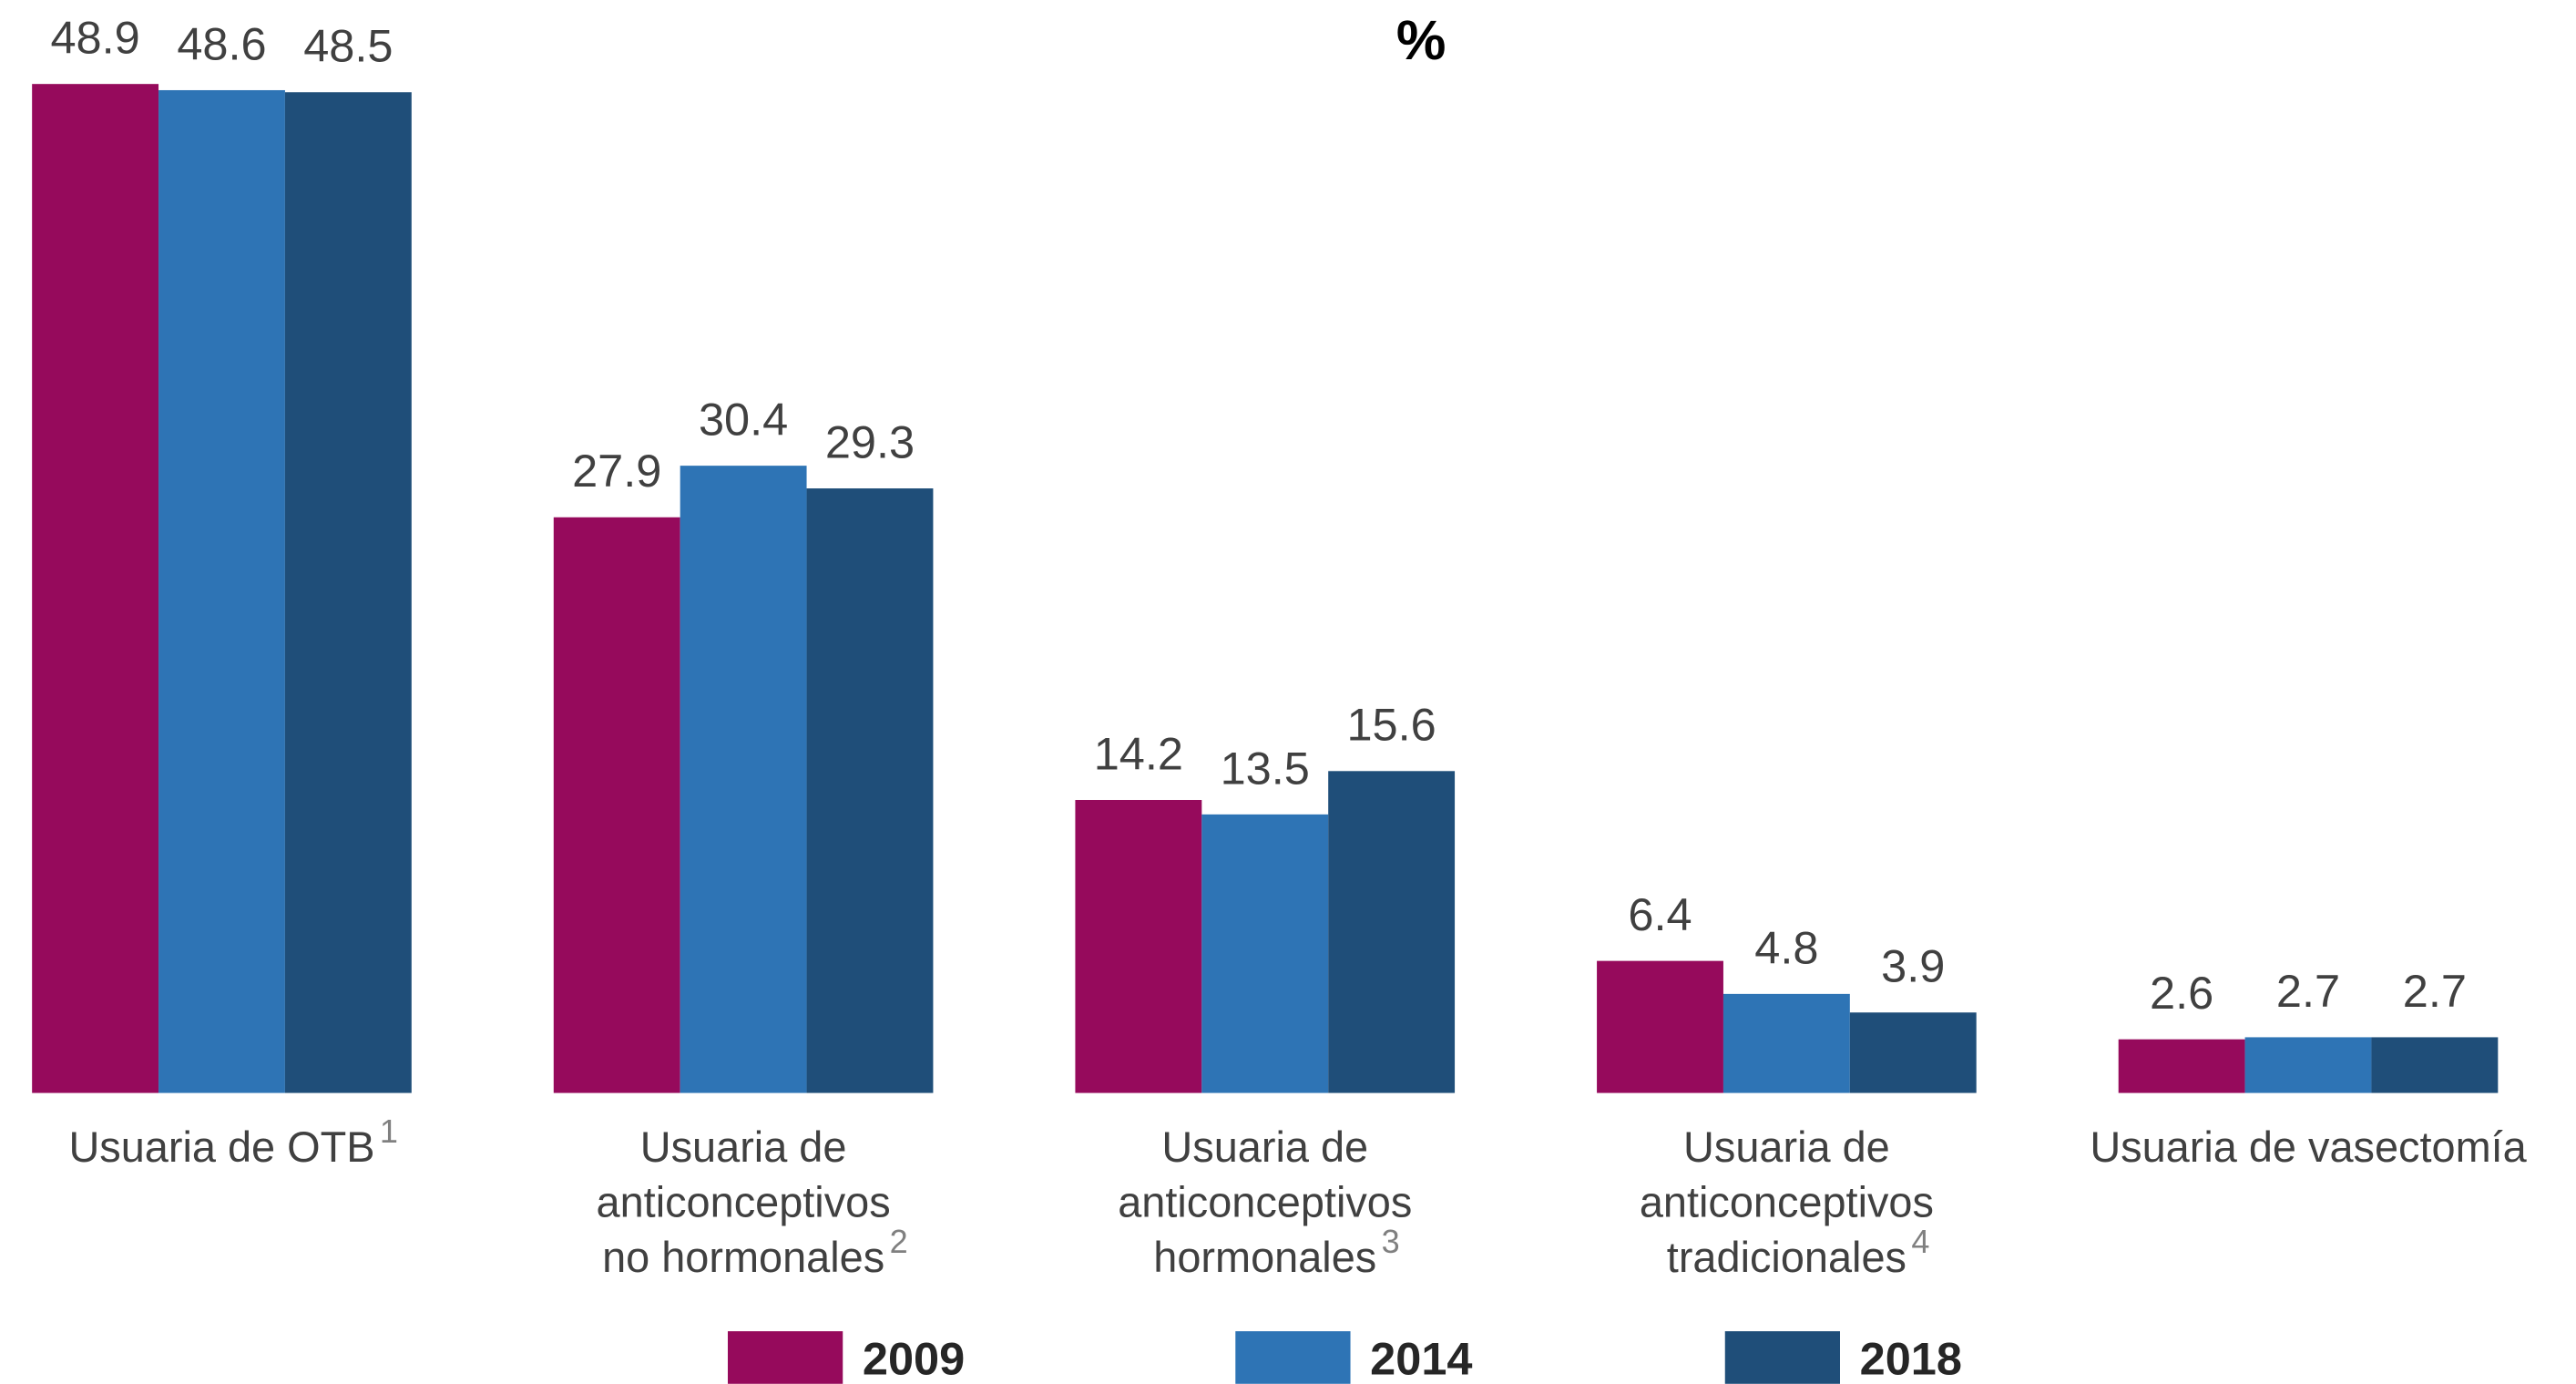  Describe the element at coordinates (2308, 1147) in the screenshot. I see `x-tick-label: Usuaria de vasectomía` at that location.